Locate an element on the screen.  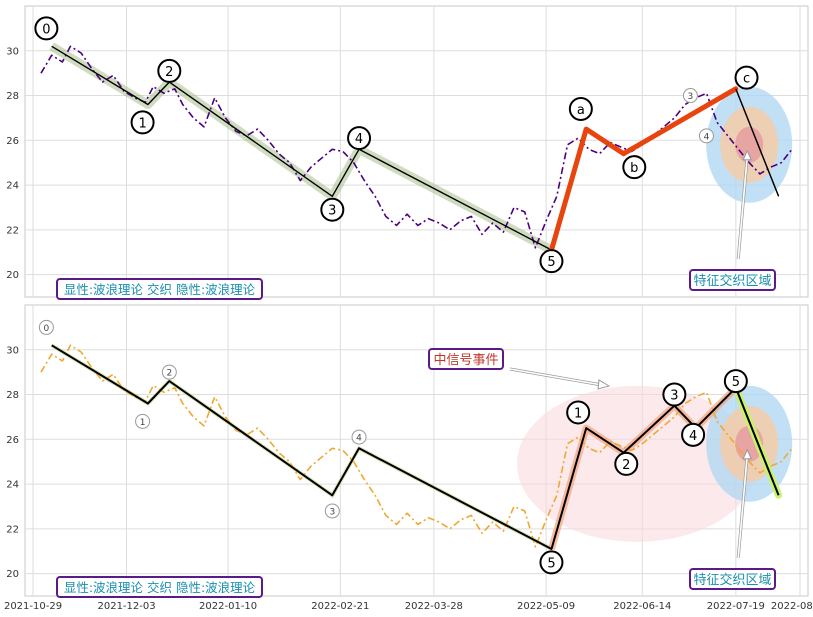
wave-label: b is located at coordinates (634, 168).